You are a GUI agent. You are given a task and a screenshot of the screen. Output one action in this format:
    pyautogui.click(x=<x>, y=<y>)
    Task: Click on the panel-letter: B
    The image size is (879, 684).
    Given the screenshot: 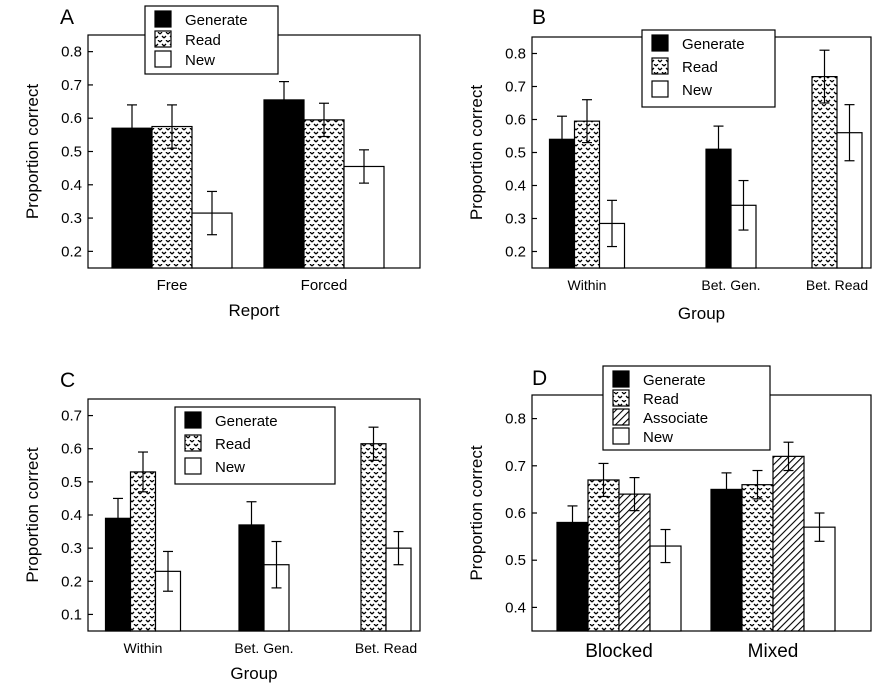 What is the action you would take?
    pyautogui.click(x=539, y=17)
    